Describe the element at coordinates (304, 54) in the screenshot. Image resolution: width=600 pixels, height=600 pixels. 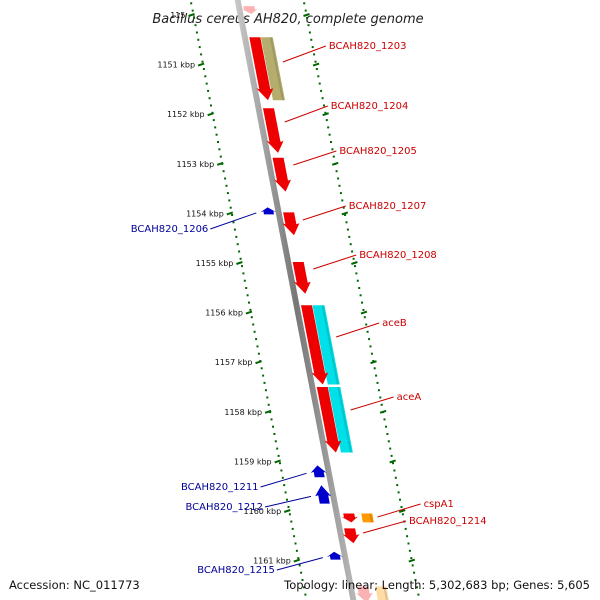
I see `bcah820-1203-leader` at that location.